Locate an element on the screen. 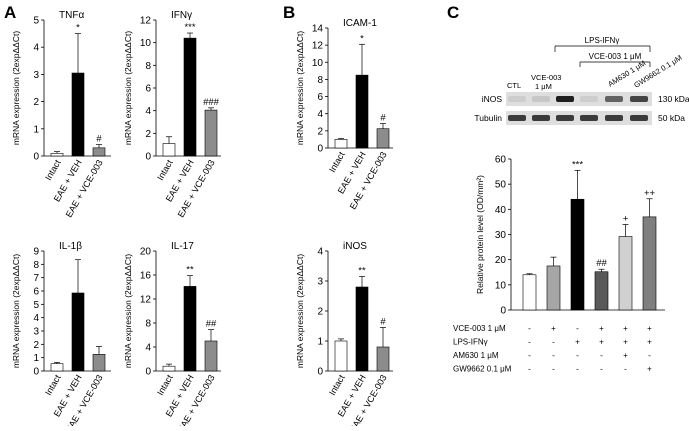  y-tick-label: 14 is located at coordinates (318, 29).